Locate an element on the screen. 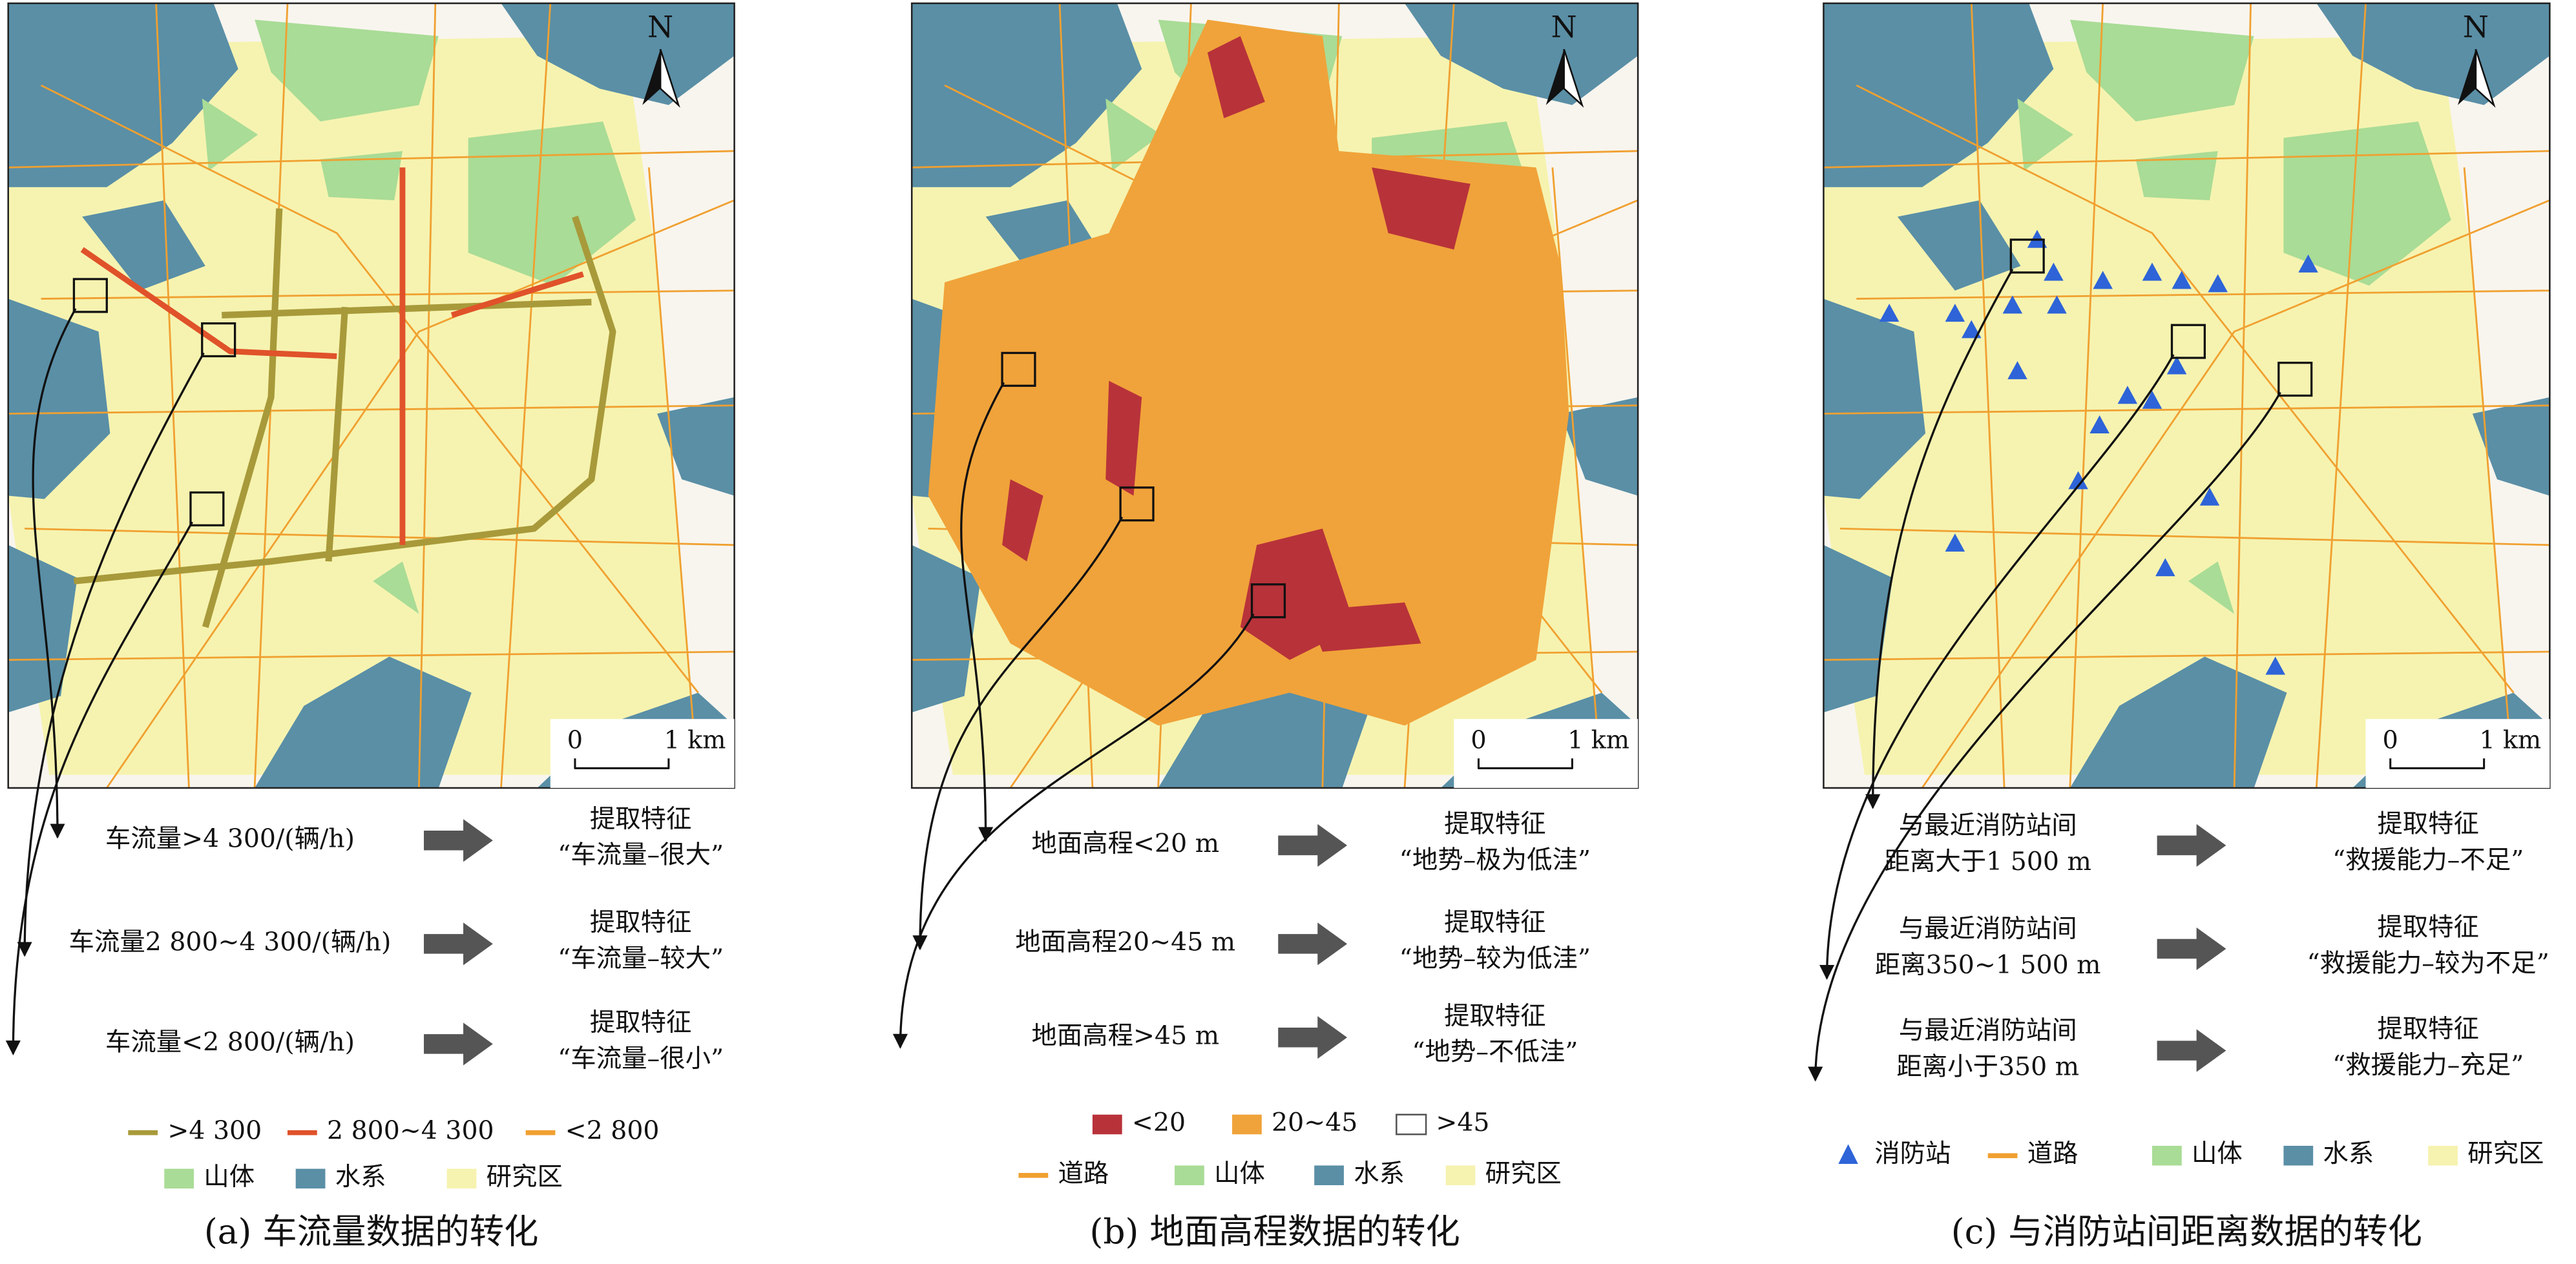 The height and width of the screenshot is (1264, 2576). rule-condition: 地面高程>45 m is located at coordinates (1125, 1035).